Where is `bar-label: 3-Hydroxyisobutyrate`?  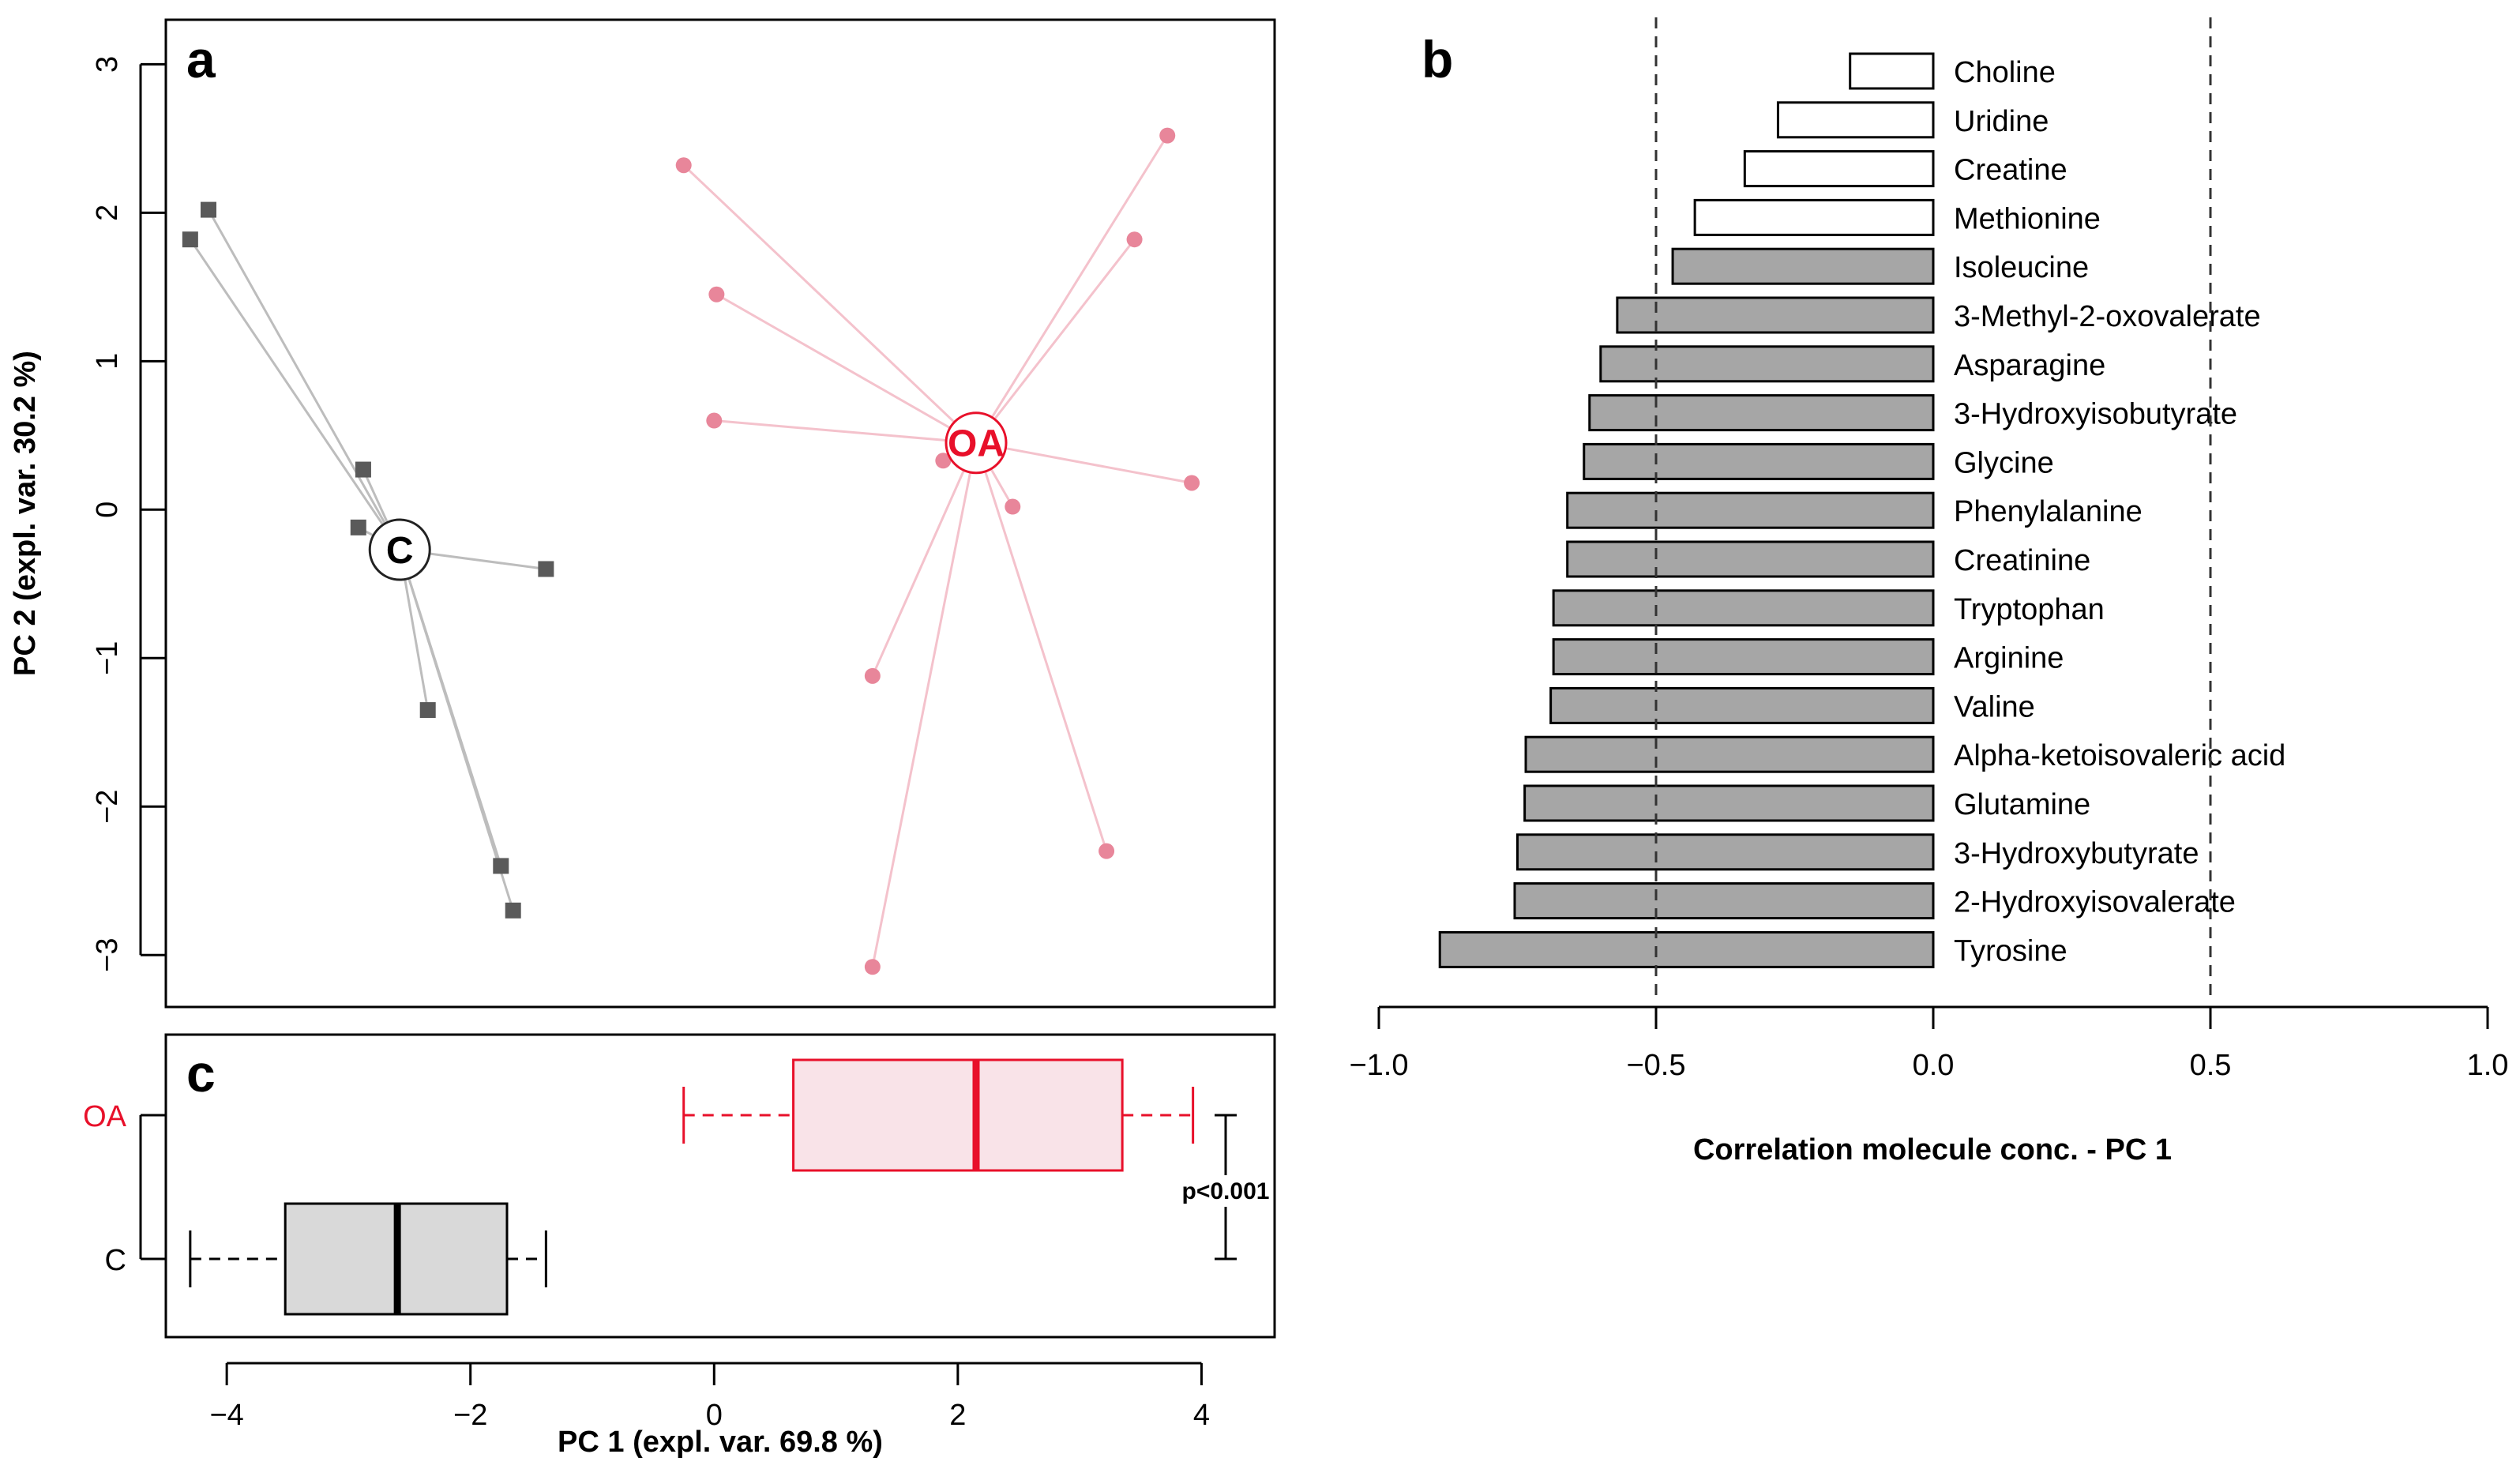
bar-label: 3-Hydroxyisobutyrate is located at coordinates (2095, 414).